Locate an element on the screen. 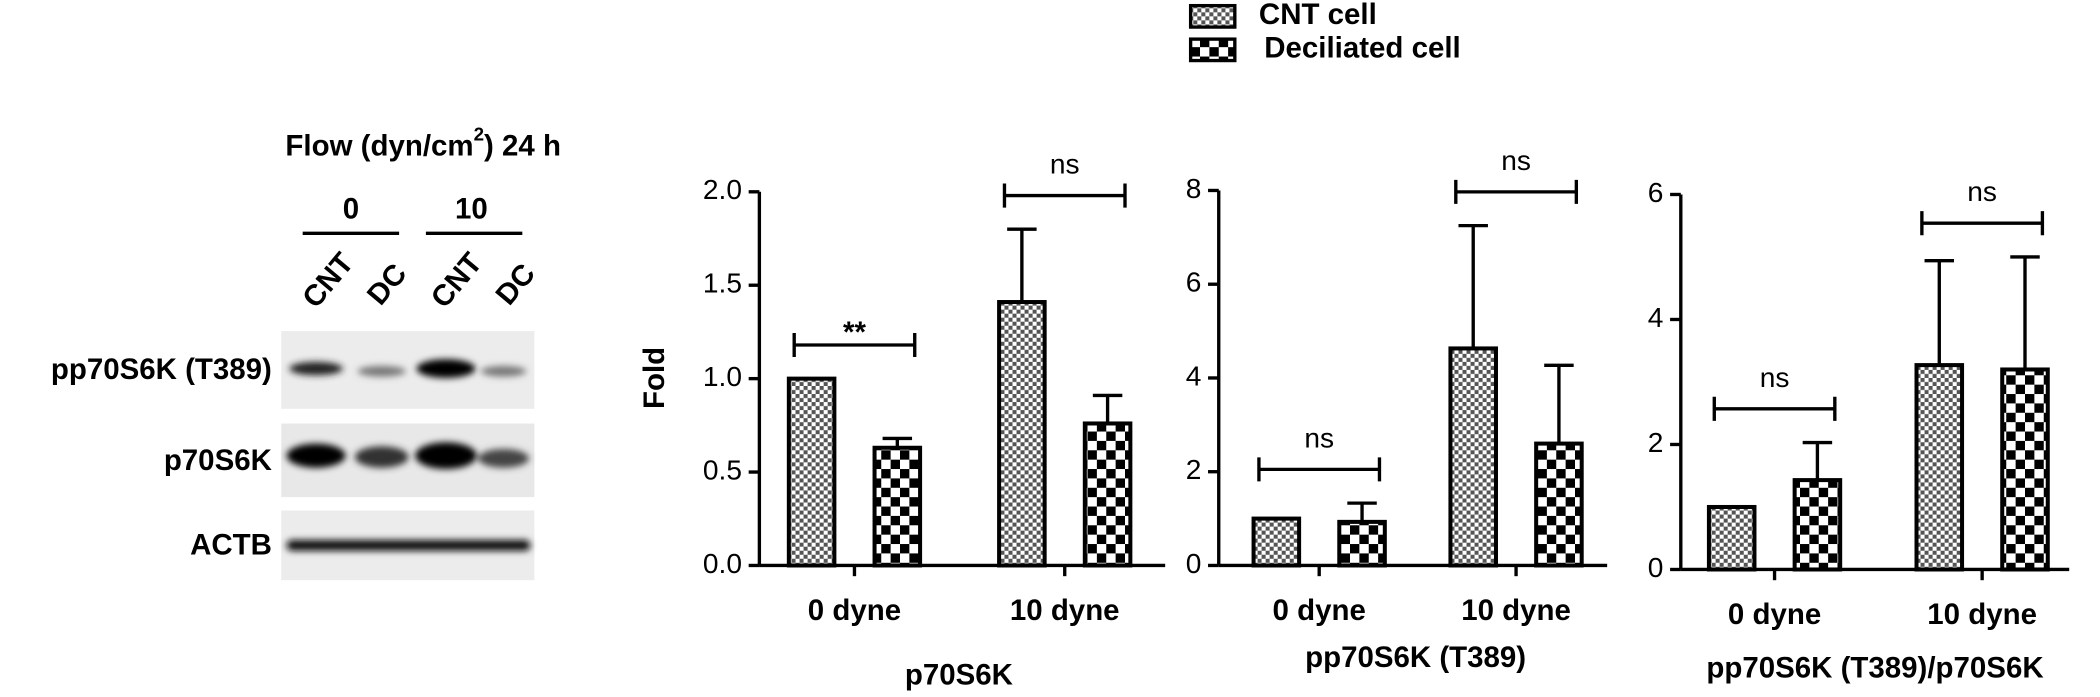 Image resolution: width=2100 pixels, height=697 pixels. y-tick-label: 0.0 is located at coordinates (722, 563).